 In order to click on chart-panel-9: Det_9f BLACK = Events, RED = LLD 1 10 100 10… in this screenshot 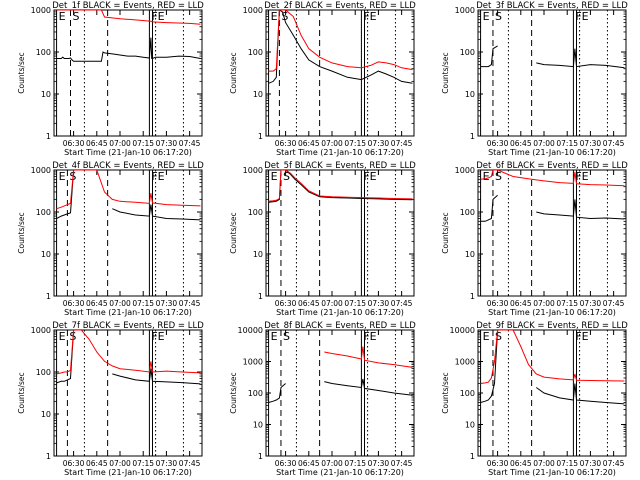, I will do `click(534, 399)`.